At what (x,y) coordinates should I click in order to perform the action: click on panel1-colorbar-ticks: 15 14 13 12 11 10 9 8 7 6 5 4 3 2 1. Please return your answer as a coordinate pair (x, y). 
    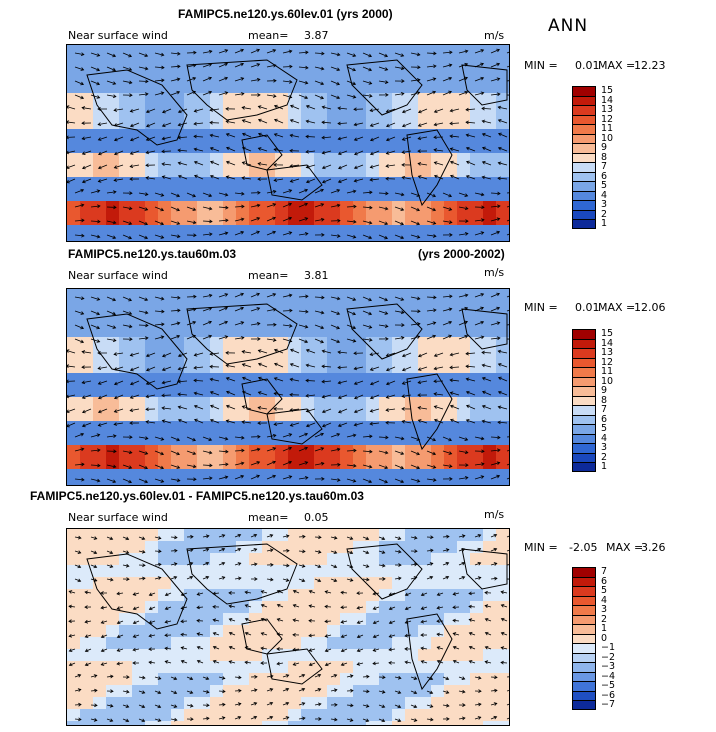
    Looking at the image, I should click on (607, 157).